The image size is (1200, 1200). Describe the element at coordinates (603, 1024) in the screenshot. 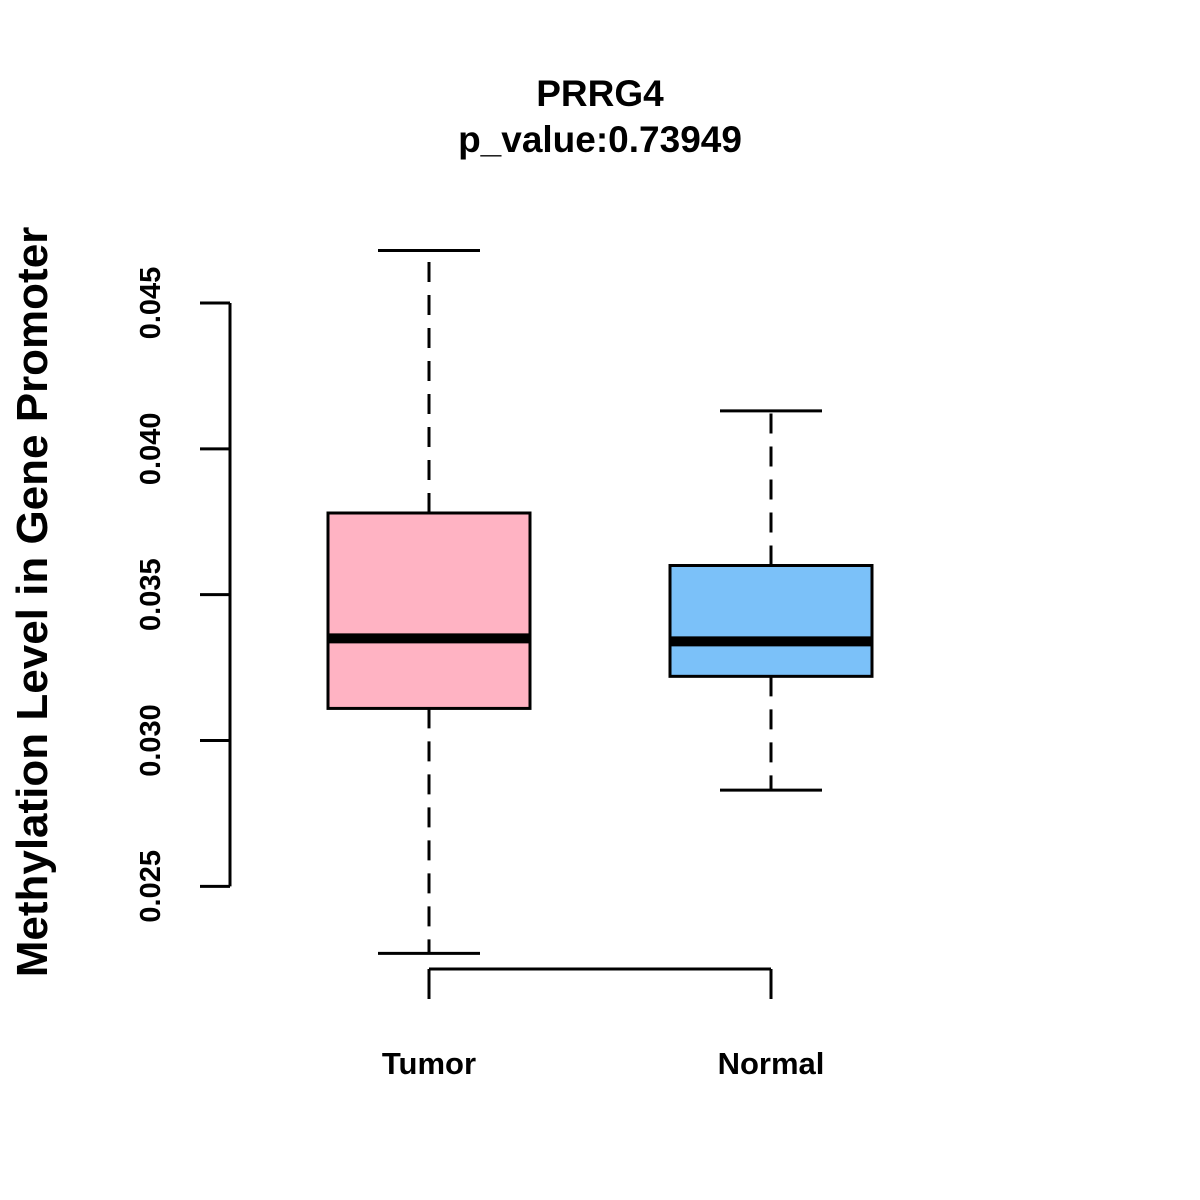

I see `x-axis: Tumor Normal` at that location.